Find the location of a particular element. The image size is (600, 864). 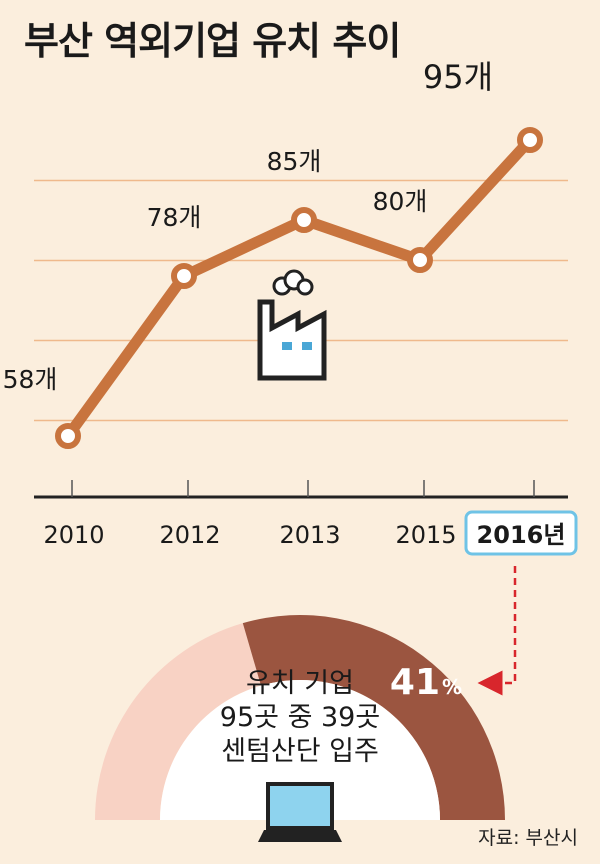

gauge-percent-number: 41 is located at coordinates (415, 682).